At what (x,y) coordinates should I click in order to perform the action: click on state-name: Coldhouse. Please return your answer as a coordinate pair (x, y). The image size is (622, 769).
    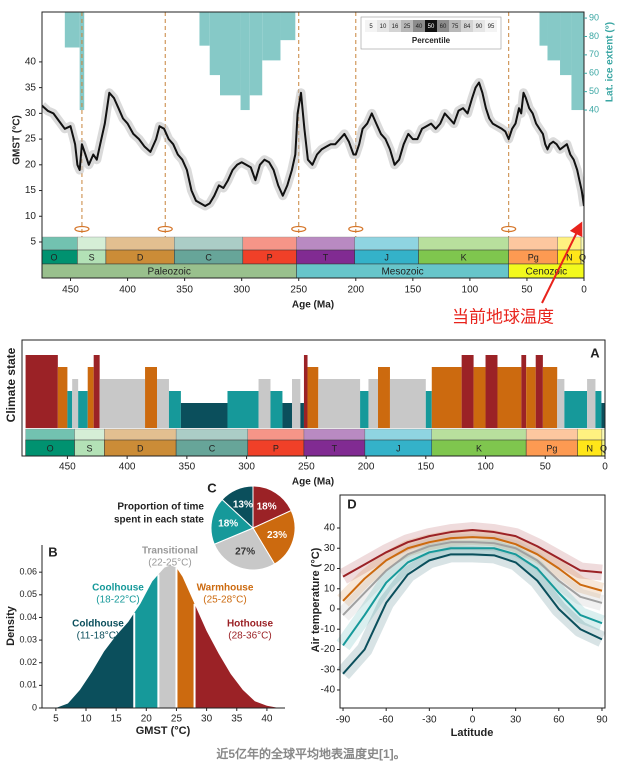
    Looking at the image, I should click on (98, 624).